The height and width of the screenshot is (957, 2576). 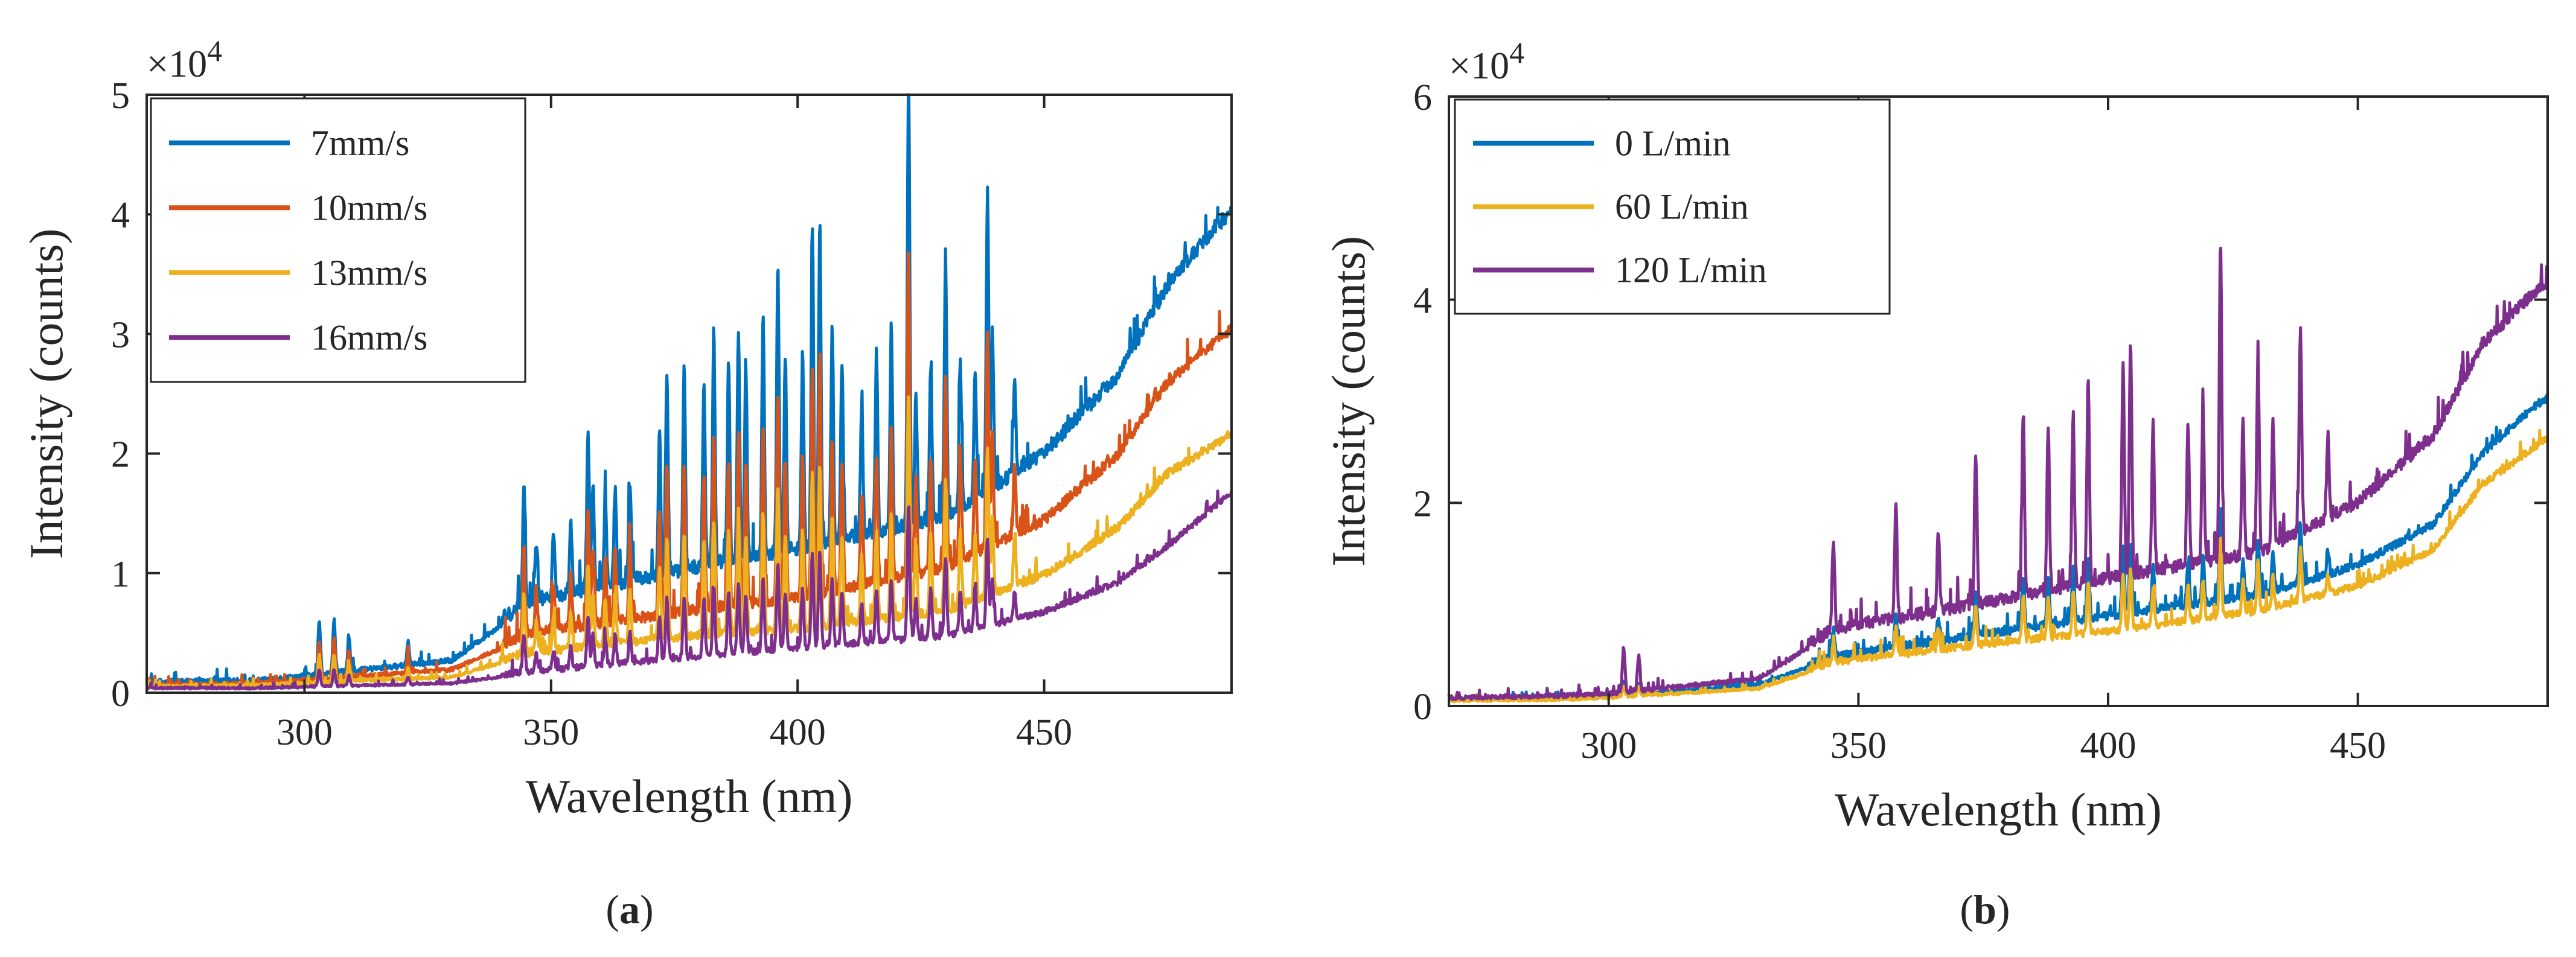 What do you see at coordinates (121, 574) in the screenshot?
I see `y-tick-label: 1` at bounding box center [121, 574].